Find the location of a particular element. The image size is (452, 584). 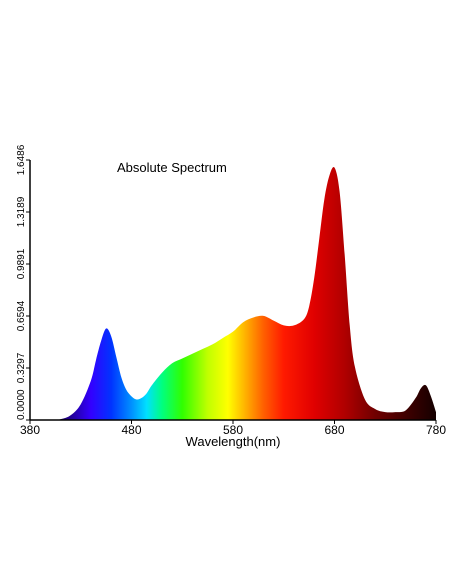

y-tick-label: 0.3297 is located at coordinates (21, 367).